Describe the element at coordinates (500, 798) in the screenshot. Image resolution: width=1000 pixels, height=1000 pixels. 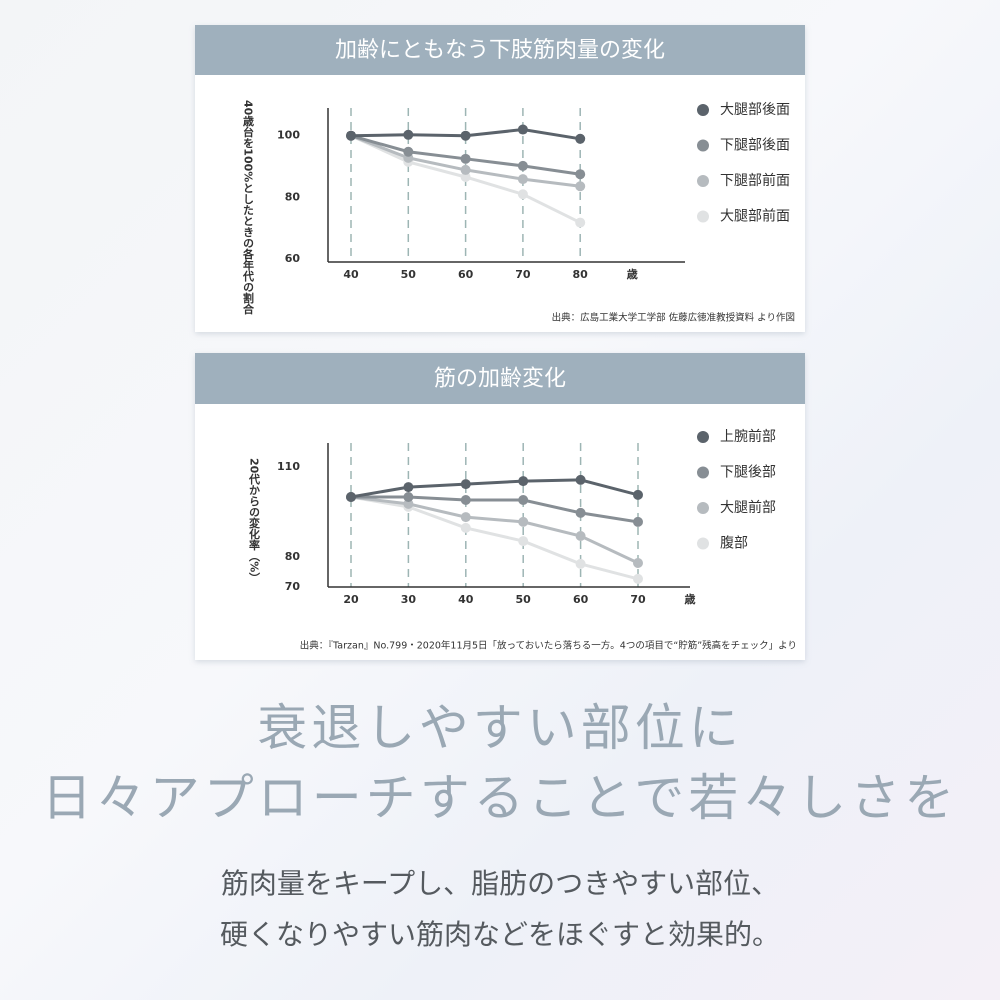
I see `headline: 日々アプローチすることで若々しさを` at that location.